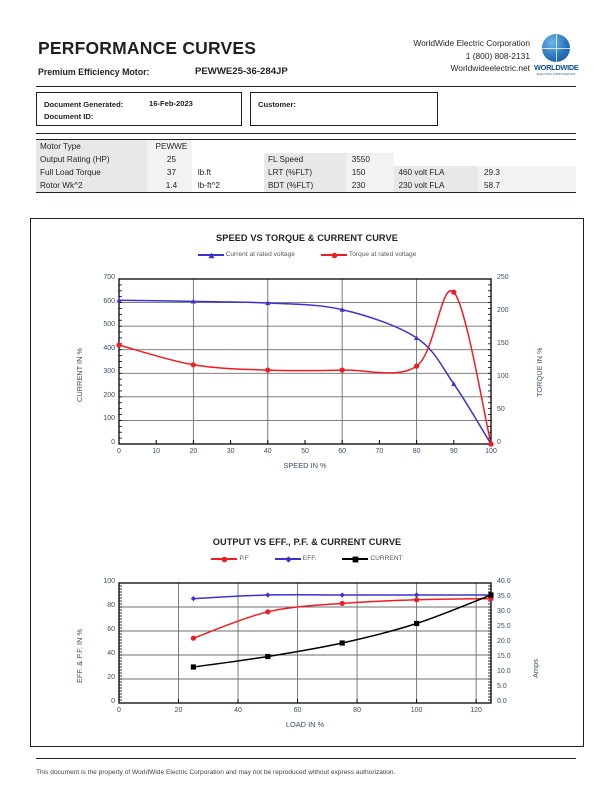 The height and width of the screenshot is (792, 612). What do you see at coordinates (109, 395) in the screenshot?
I see `y-tick-label: 200` at bounding box center [109, 395].